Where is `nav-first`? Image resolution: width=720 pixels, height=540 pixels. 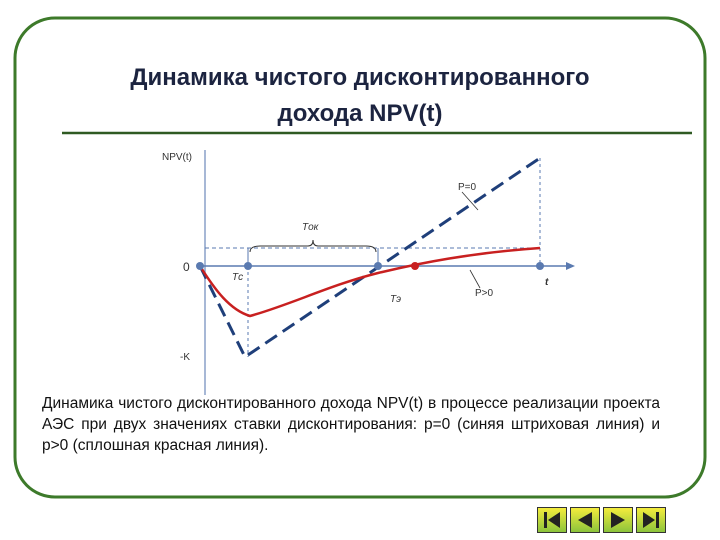
nav-first is located at coordinates (552, 520).